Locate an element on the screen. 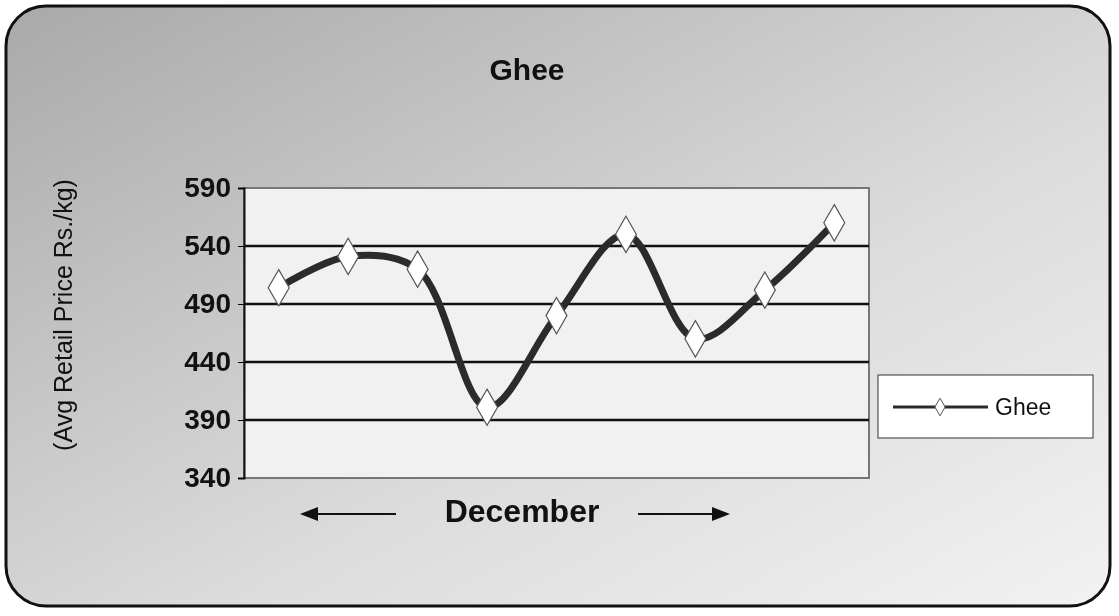 The width and height of the screenshot is (1119, 616). y-tick-label: 540 is located at coordinates (207, 246).